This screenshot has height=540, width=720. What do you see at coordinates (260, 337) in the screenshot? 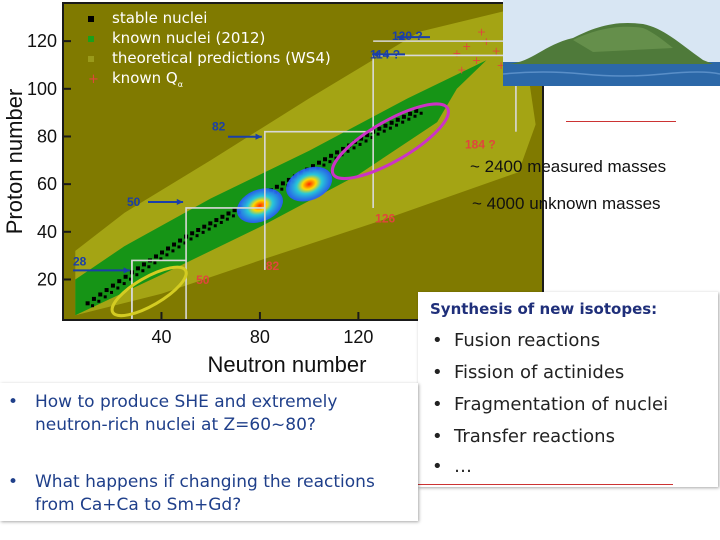
I see `x-tick-label: 80` at bounding box center [260, 337].